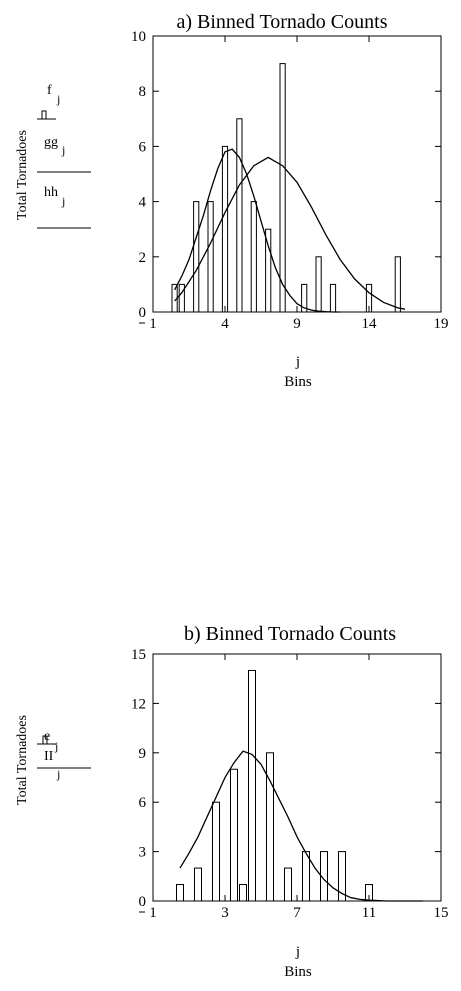 This screenshot has height=991, width=461. Describe the element at coordinates (44, 115) in the screenshot. I see `chart-a-legend-f-swatch` at that location.